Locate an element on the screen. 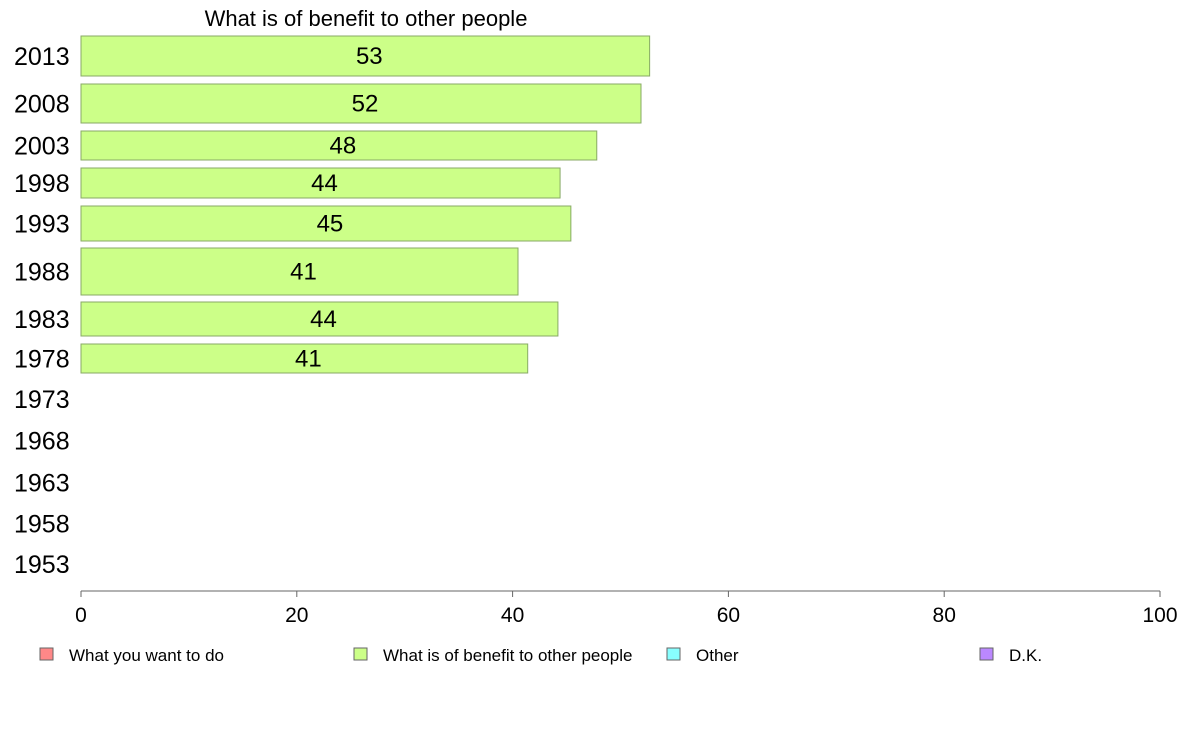 The height and width of the screenshot is (736, 1188). x-tick-label: 20 is located at coordinates (296, 615).